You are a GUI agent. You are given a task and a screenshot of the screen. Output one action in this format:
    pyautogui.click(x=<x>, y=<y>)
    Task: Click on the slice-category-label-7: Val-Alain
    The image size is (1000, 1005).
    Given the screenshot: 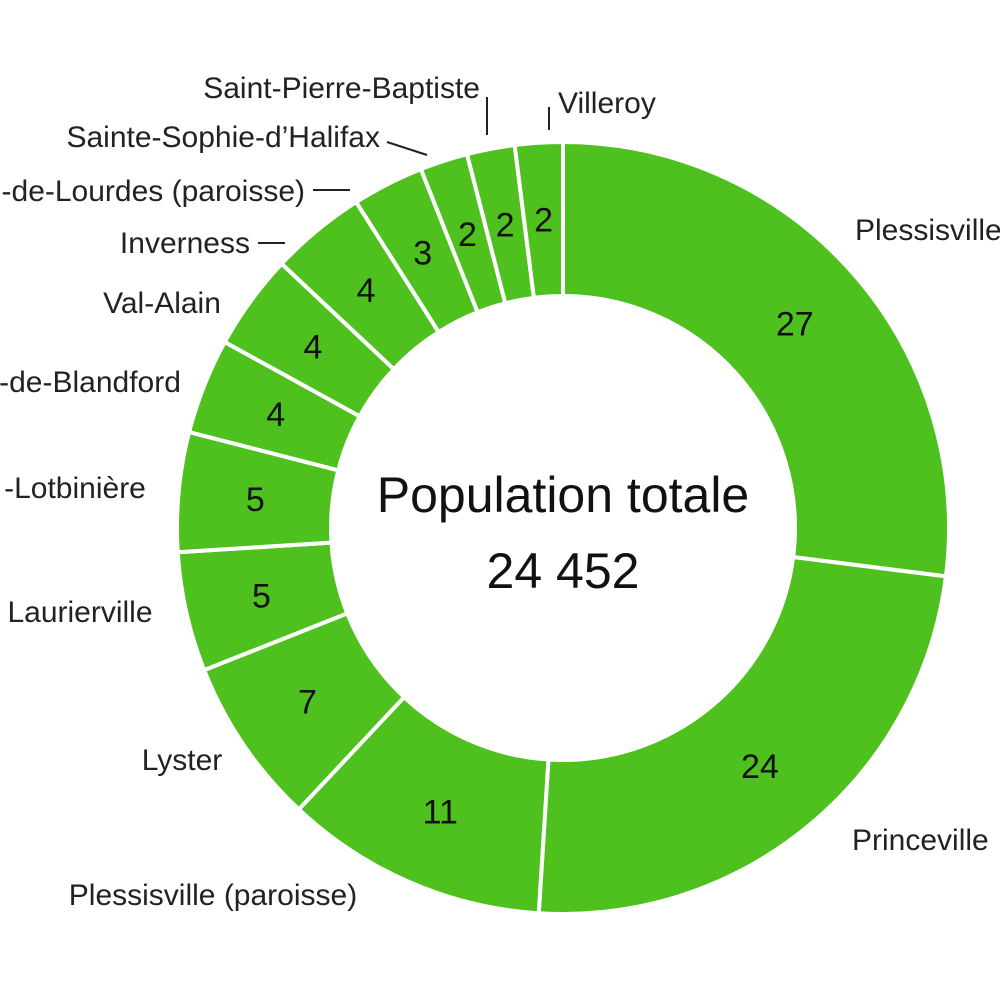 What is the action you would take?
    pyautogui.click(x=162, y=303)
    